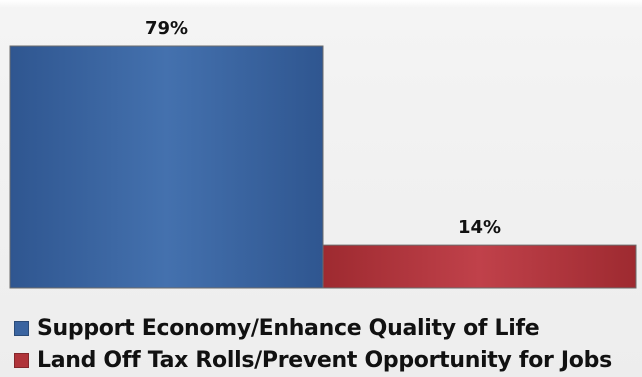  I want to click on bar-land-off-tax-rolls, so click(479, 266).